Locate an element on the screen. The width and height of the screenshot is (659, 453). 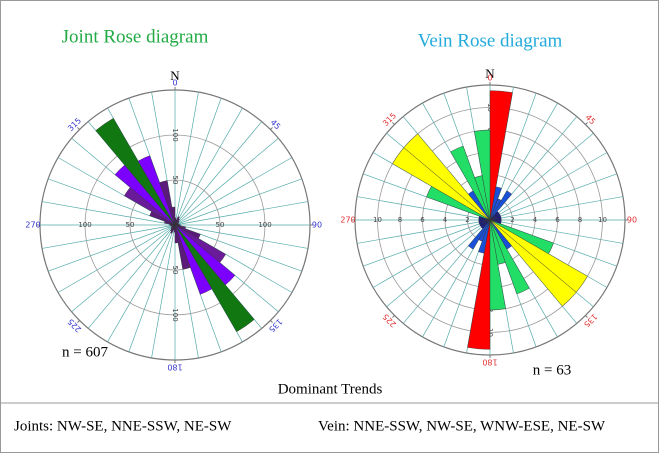
chart-title: Joint Rose diagram is located at coordinates (135, 36).